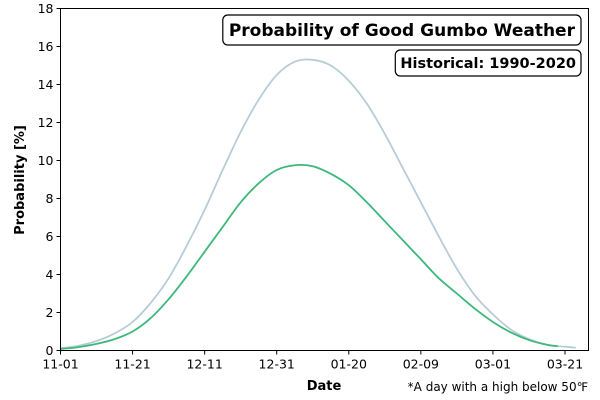  I want to click on x-tick-label: 01-20, so click(349, 364).